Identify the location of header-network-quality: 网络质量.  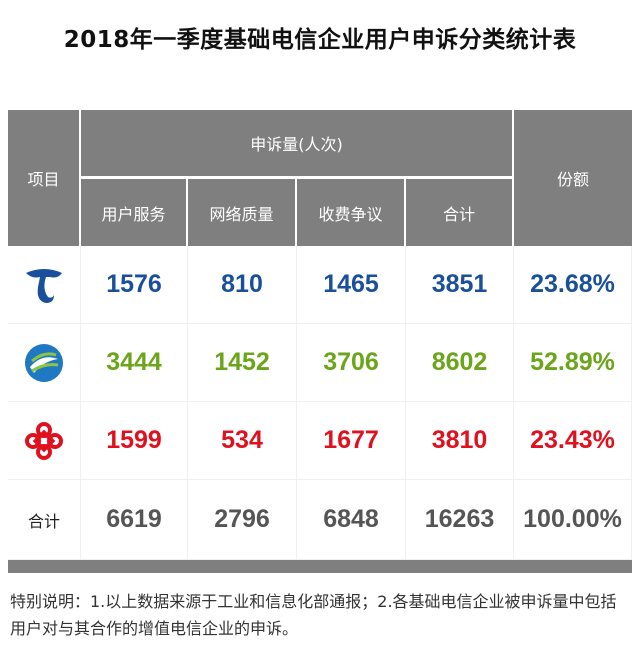
(241, 212).